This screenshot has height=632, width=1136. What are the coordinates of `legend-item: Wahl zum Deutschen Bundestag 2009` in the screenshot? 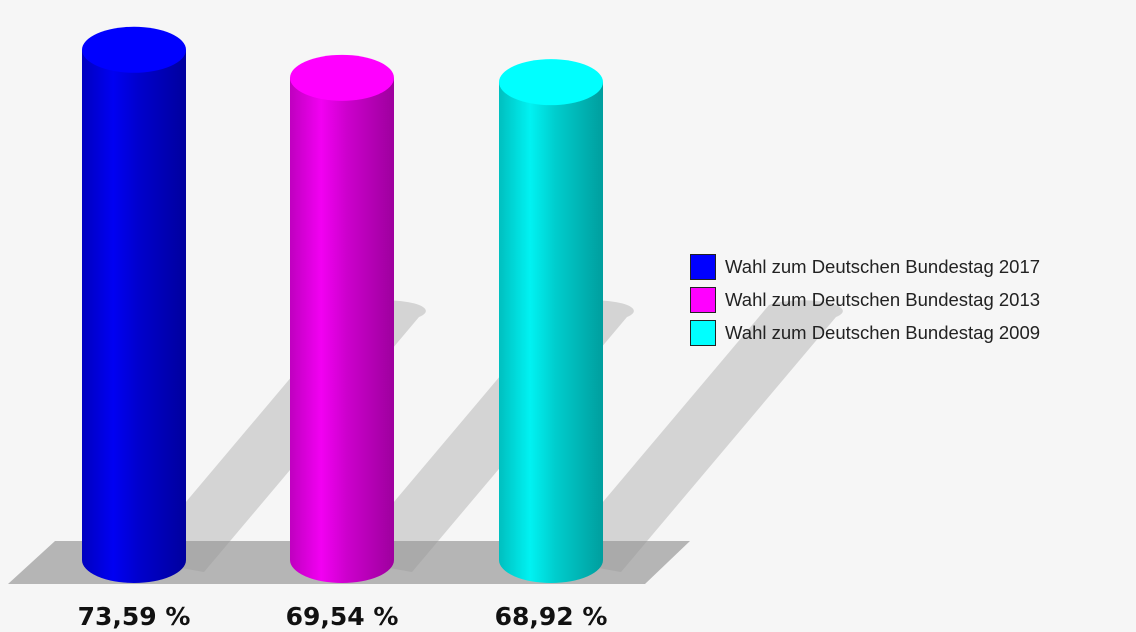 It's located at (865, 332).